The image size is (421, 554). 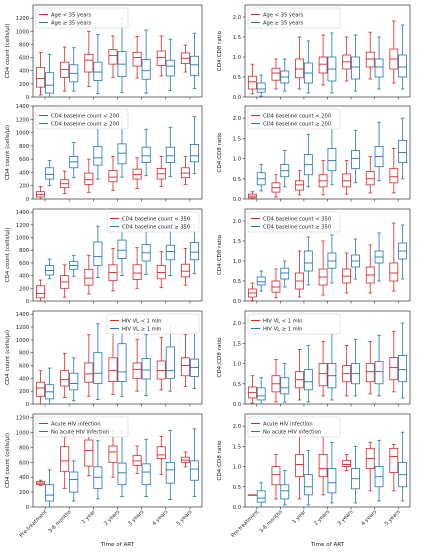 I want to click on legend-label: Age < 35 years, so click(x=283, y=16).